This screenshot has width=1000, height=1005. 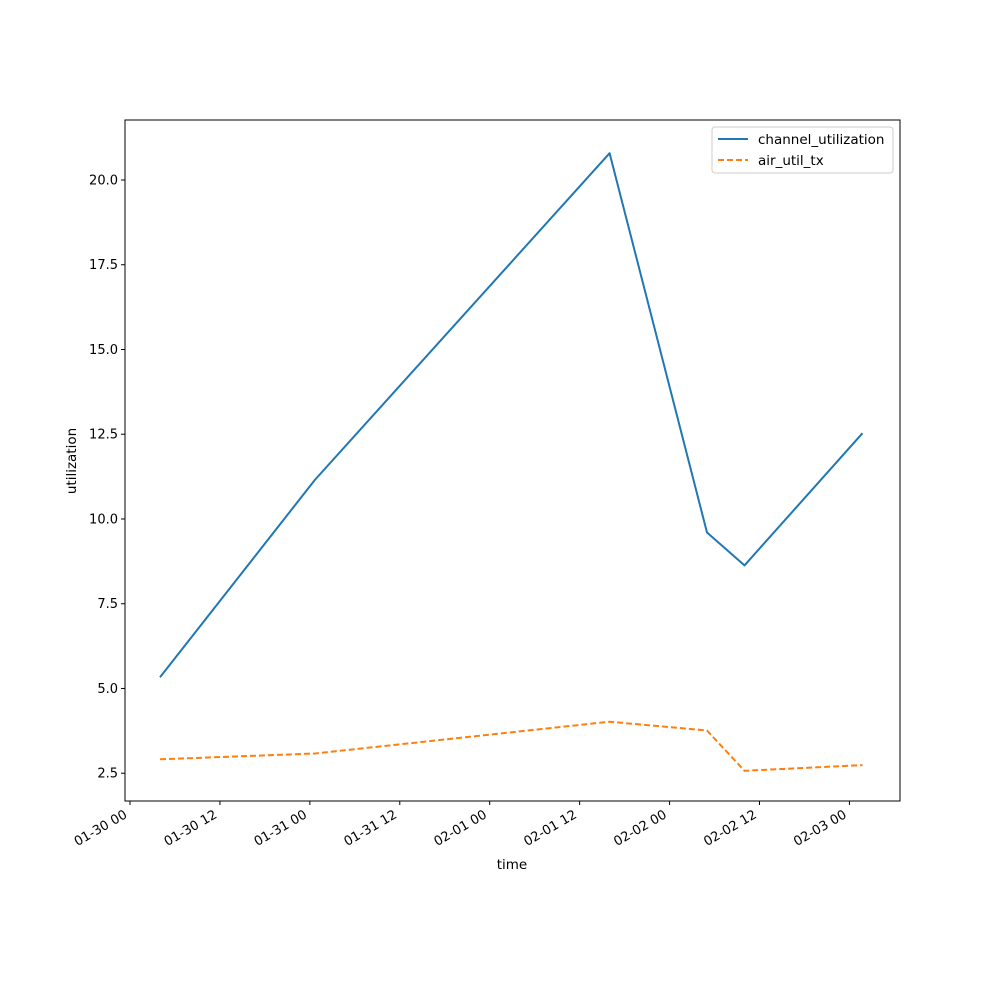 What do you see at coordinates (107, 774) in the screenshot?
I see `y-tick-label: 2.5` at bounding box center [107, 774].